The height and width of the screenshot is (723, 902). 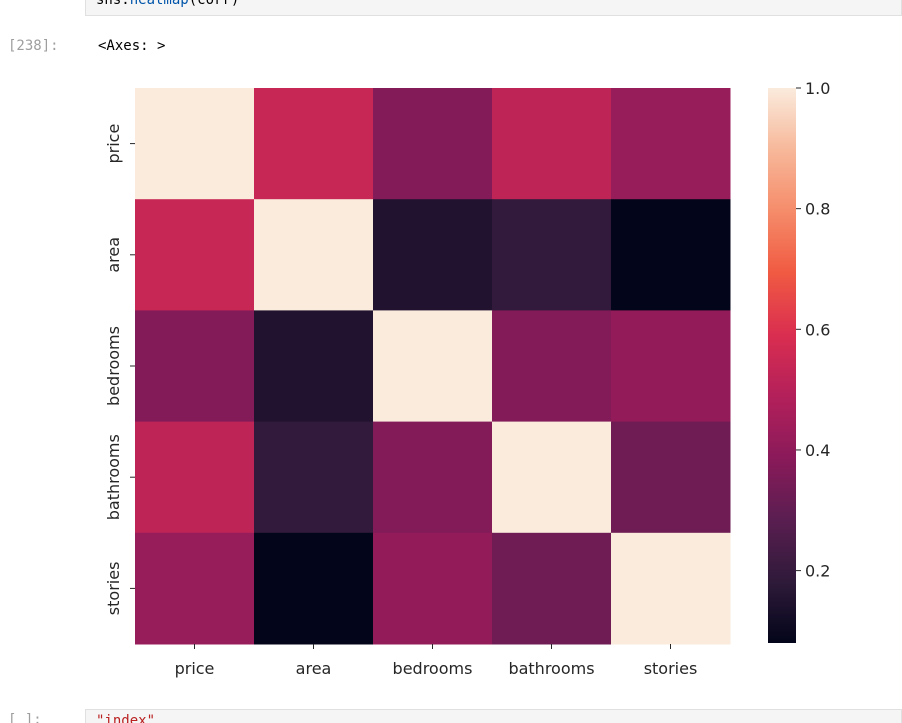 What do you see at coordinates (314, 588) in the screenshot?
I see `heatmap-cell-stories-area` at bounding box center [314, 588].